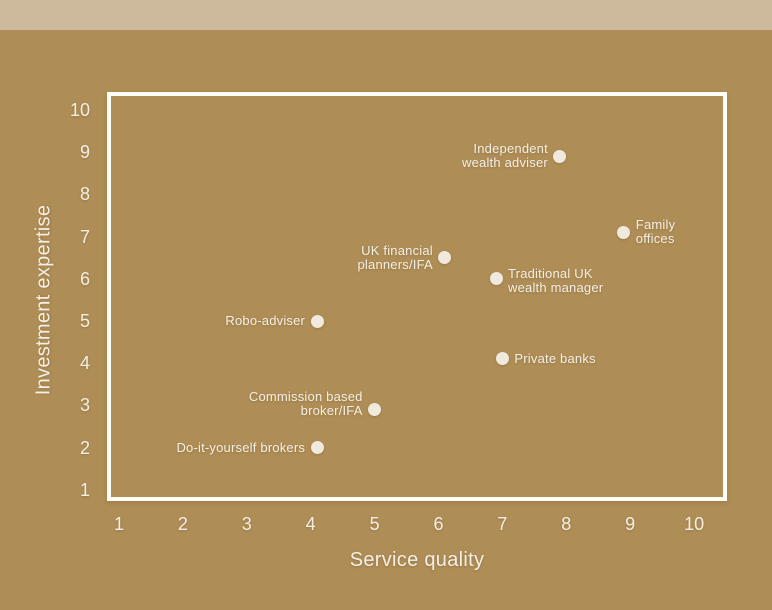 The image size is (772, 610). What do you see at coordinates (84, 489) in the screenshot?
I see `y-tick-label-1: 1` at bounding box center [84, 489].